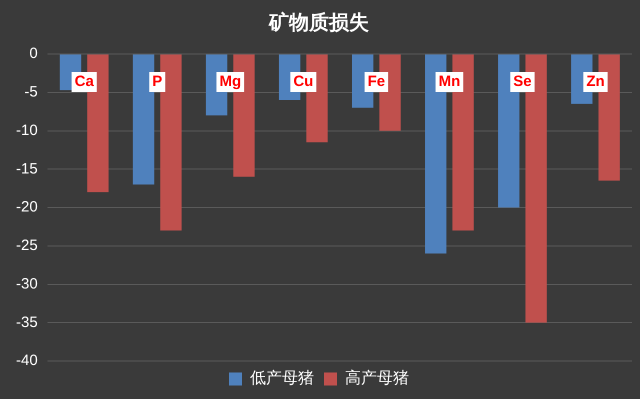 This screenshot has height=399, width=640. Describe the element at coordinates (27, 207) in the screenshot. I see `y-tick-label: -20` at that location.